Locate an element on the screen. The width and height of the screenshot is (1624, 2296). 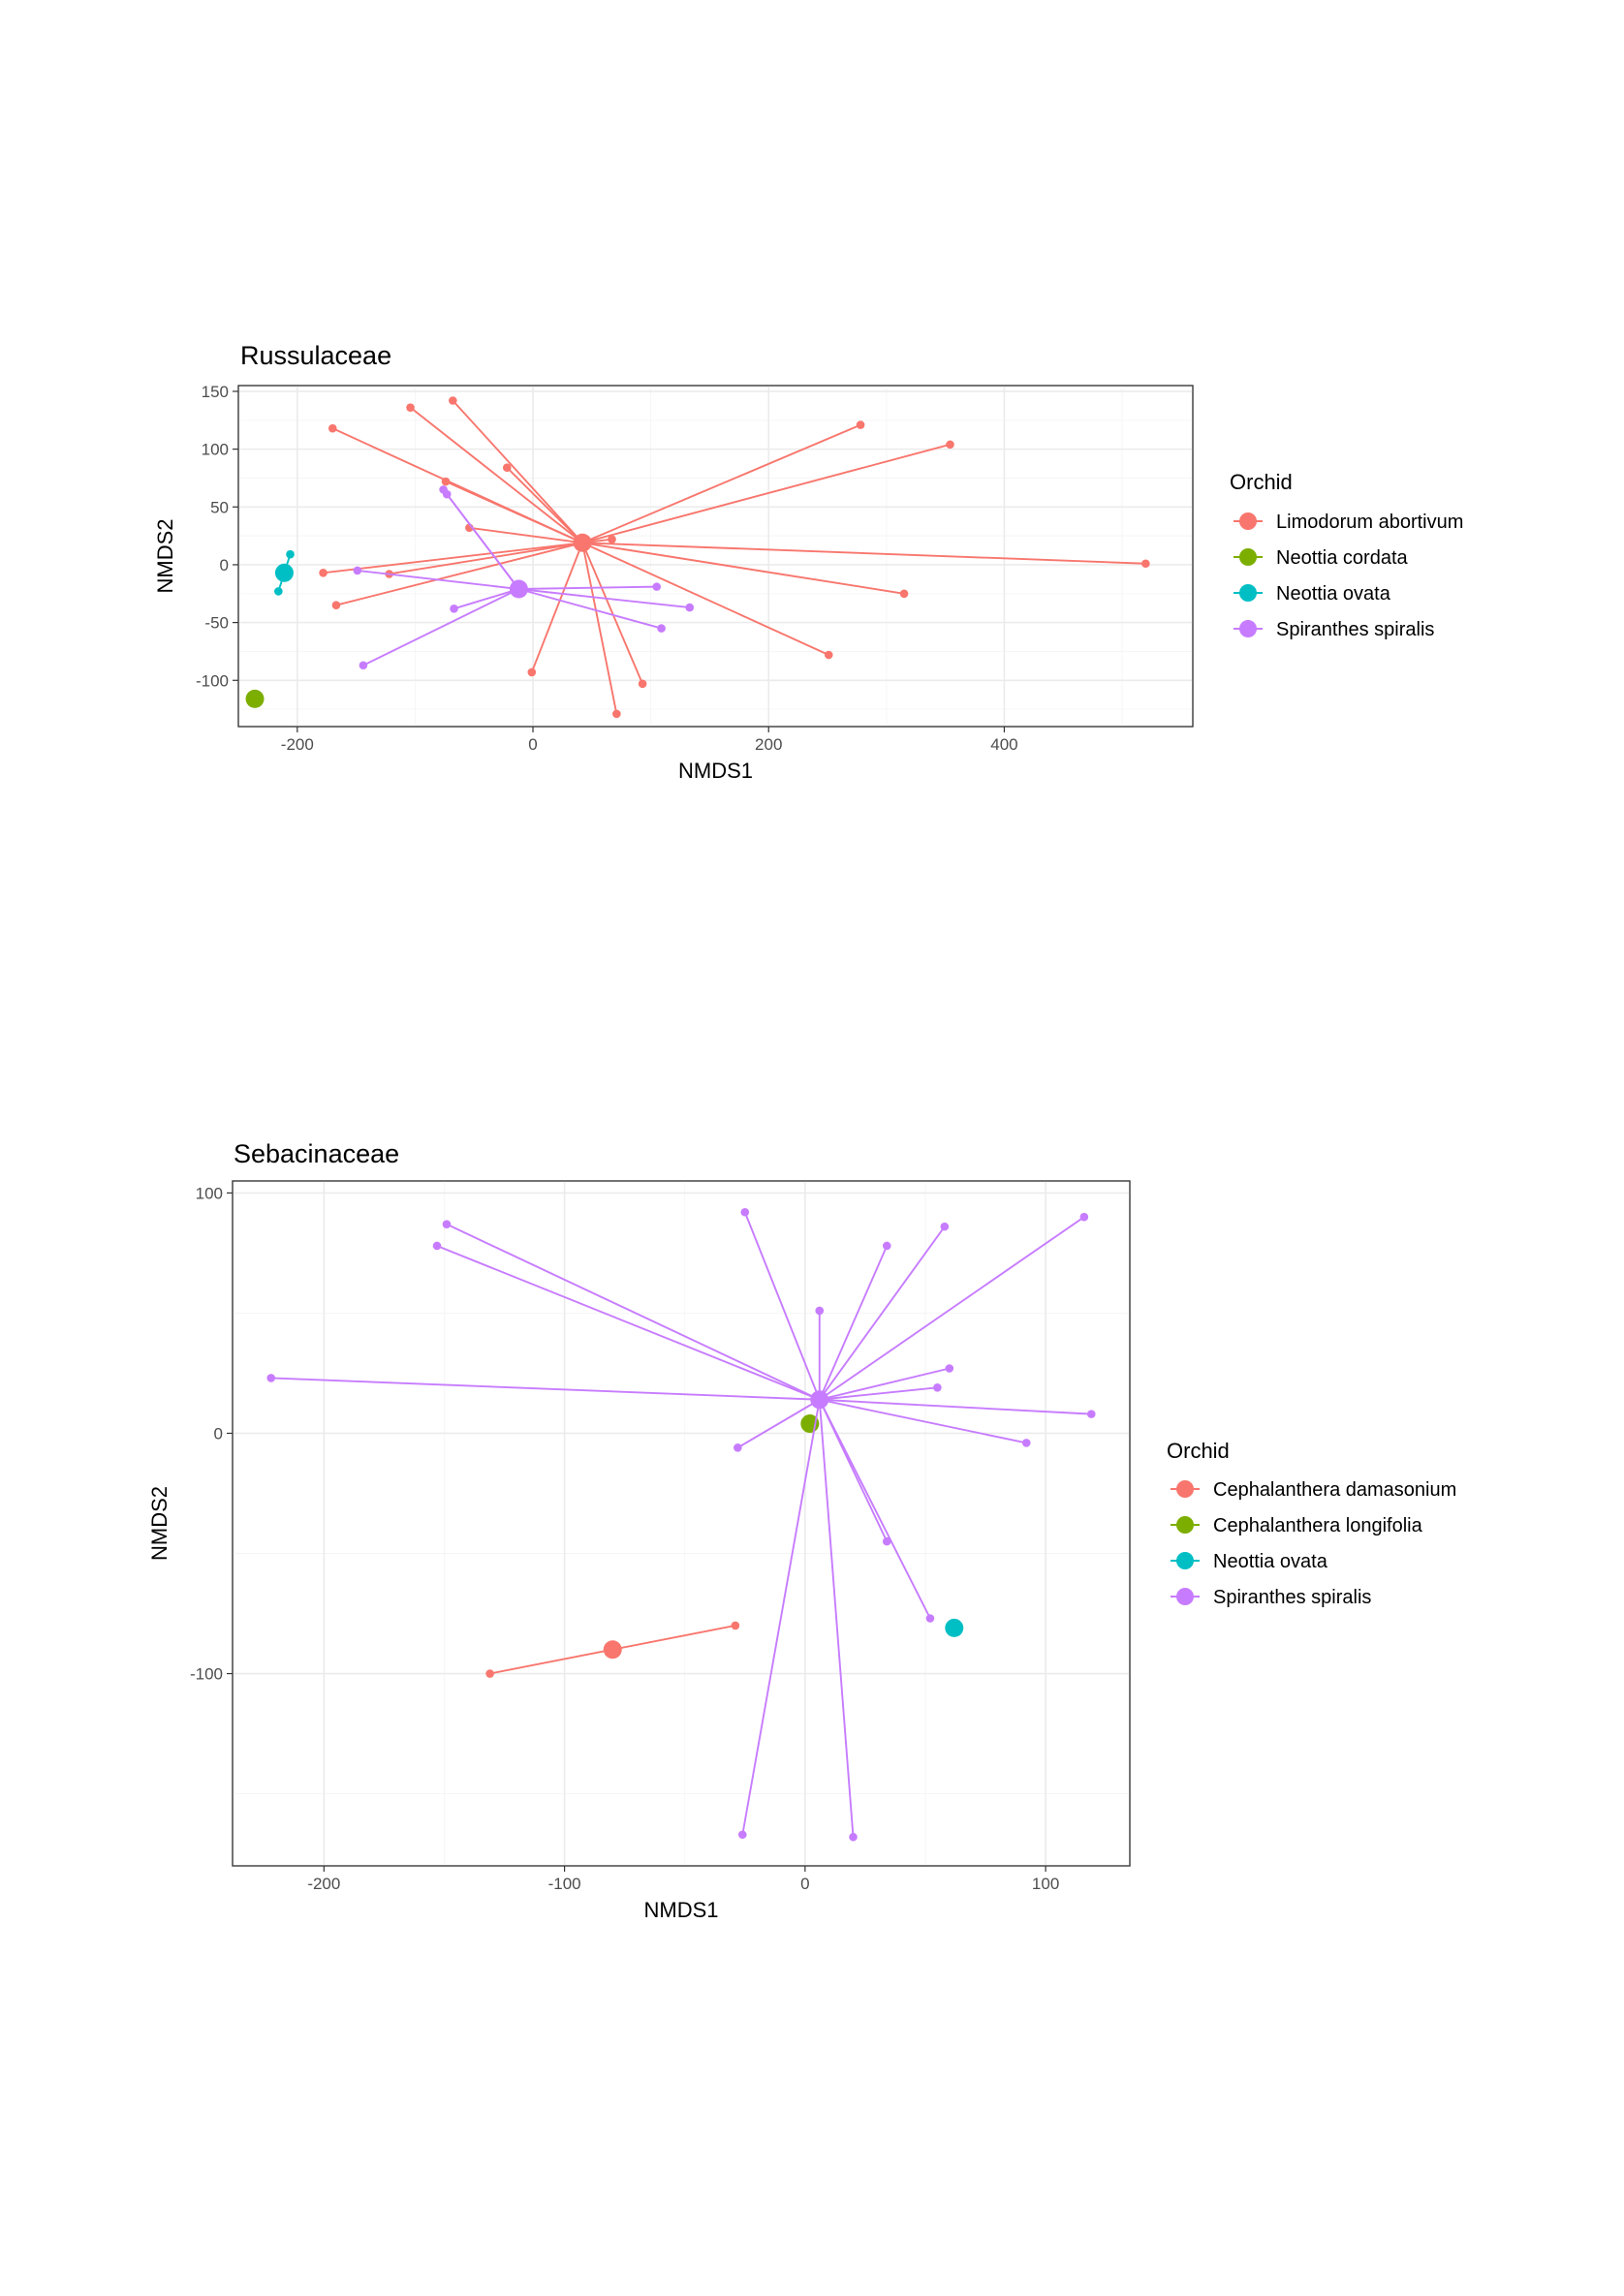
series-neottia-cordata is located at coordinates (255, 698).